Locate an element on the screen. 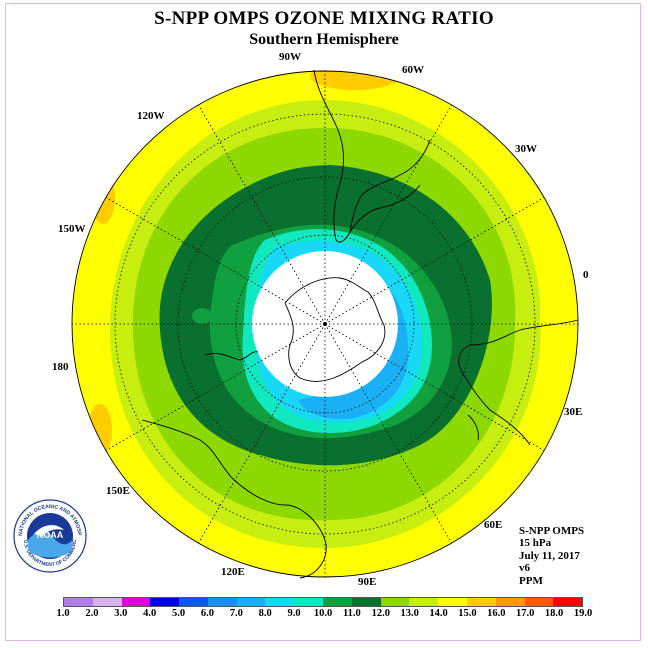 Image resolution: width=648 pixels, height=648 pixels. south-pole-marker is located at coordinates (325, 324).